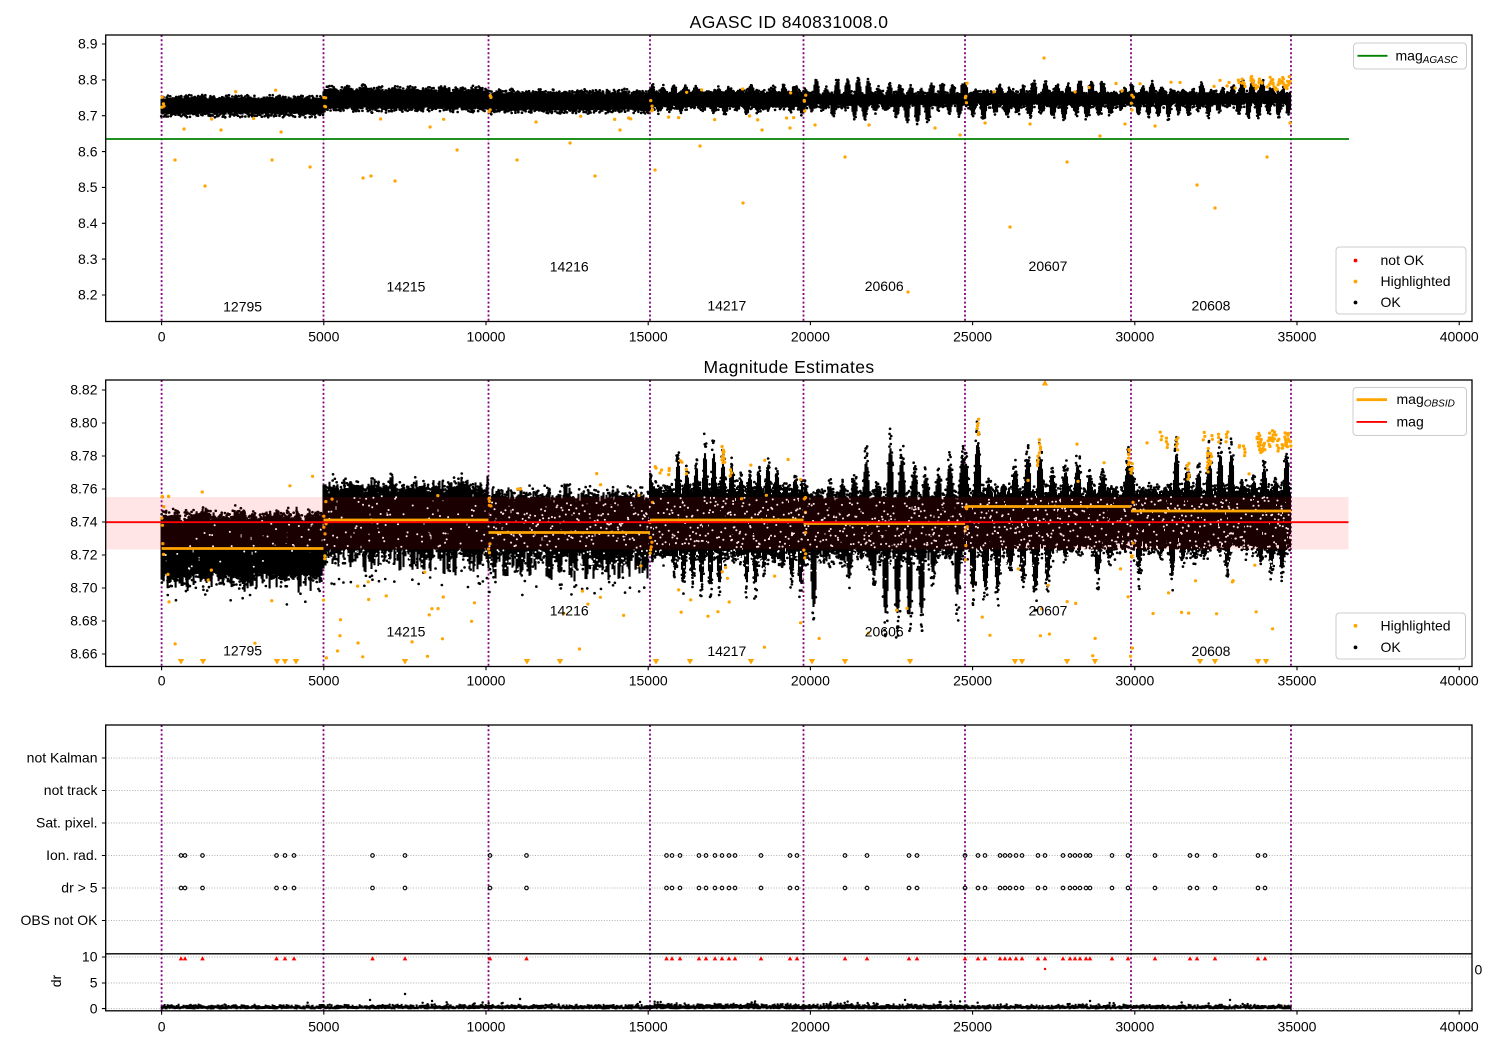 The image size is (1500, 1050). Describe the element at coordinates (88, 259) in the screenshot. I see `svg-text: 8.3` at that location.